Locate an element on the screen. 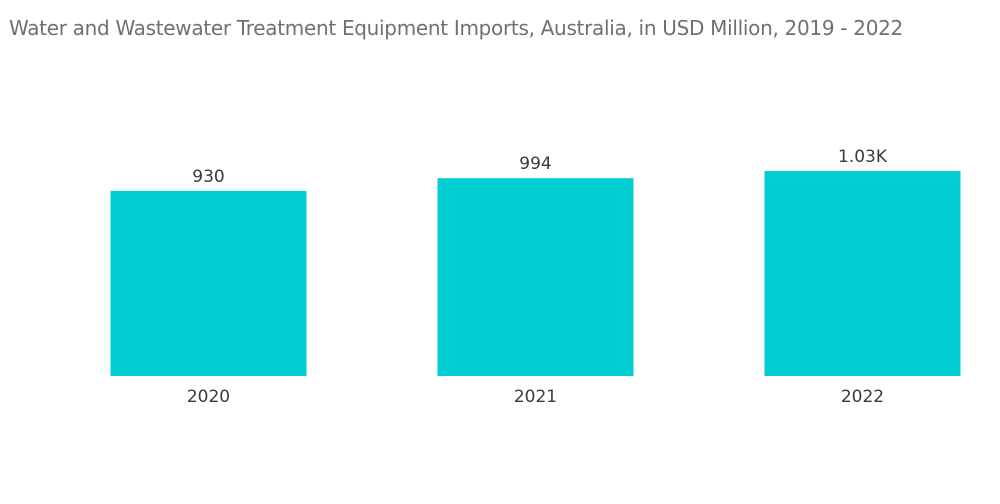  data-label-2022: 1.03K is located at coordinates (863, 157).